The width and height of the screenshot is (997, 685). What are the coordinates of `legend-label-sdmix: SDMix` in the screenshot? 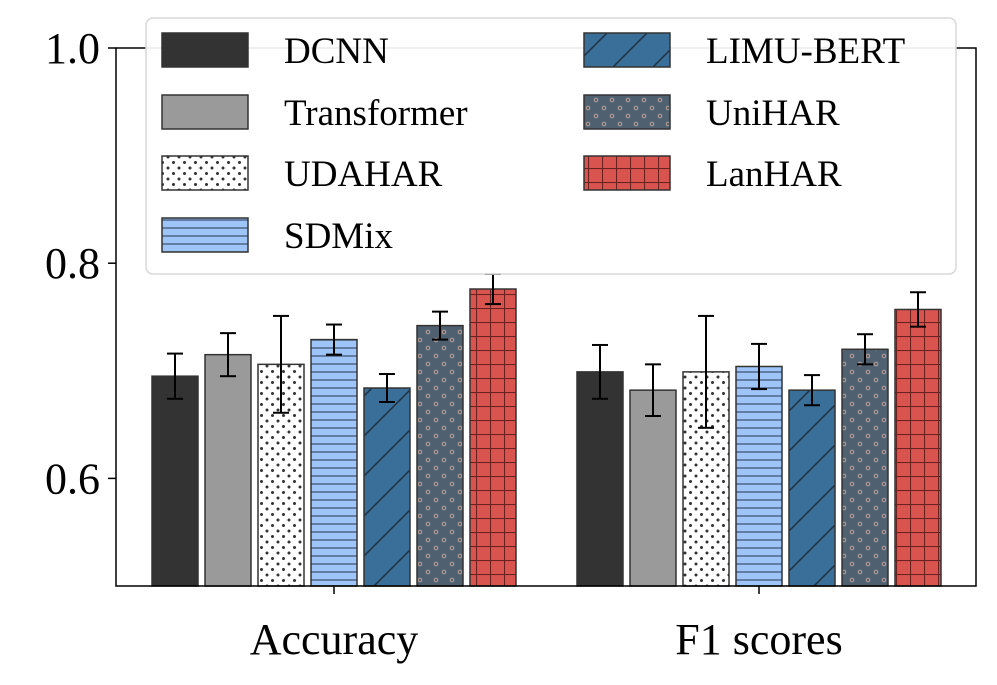 It's located at (338, 236).